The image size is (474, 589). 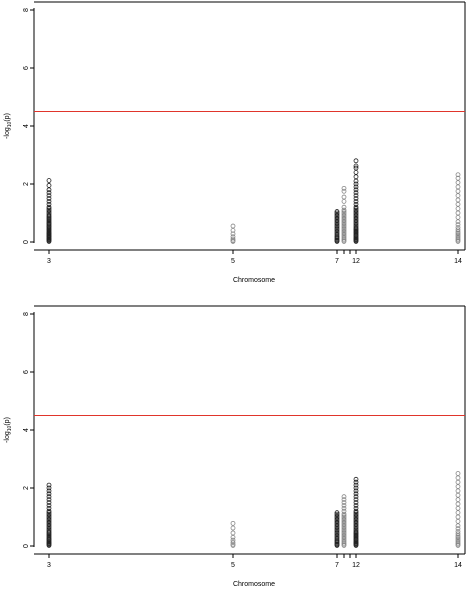 What do you see at coordinates (26, 372) in the screenshot?
I see `y-tick-label: 6` at bounding box center [26, 372].